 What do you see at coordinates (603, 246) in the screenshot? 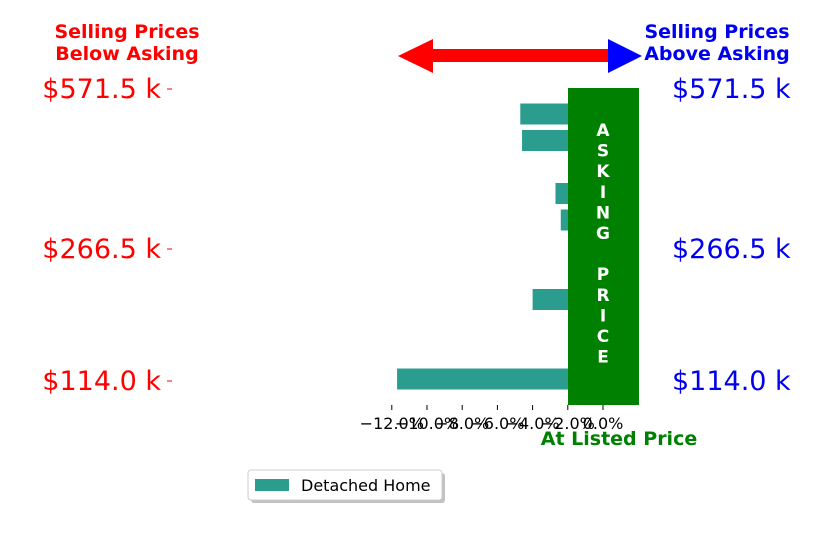
I see `asking-price-band` at bounding box center [603, 246].